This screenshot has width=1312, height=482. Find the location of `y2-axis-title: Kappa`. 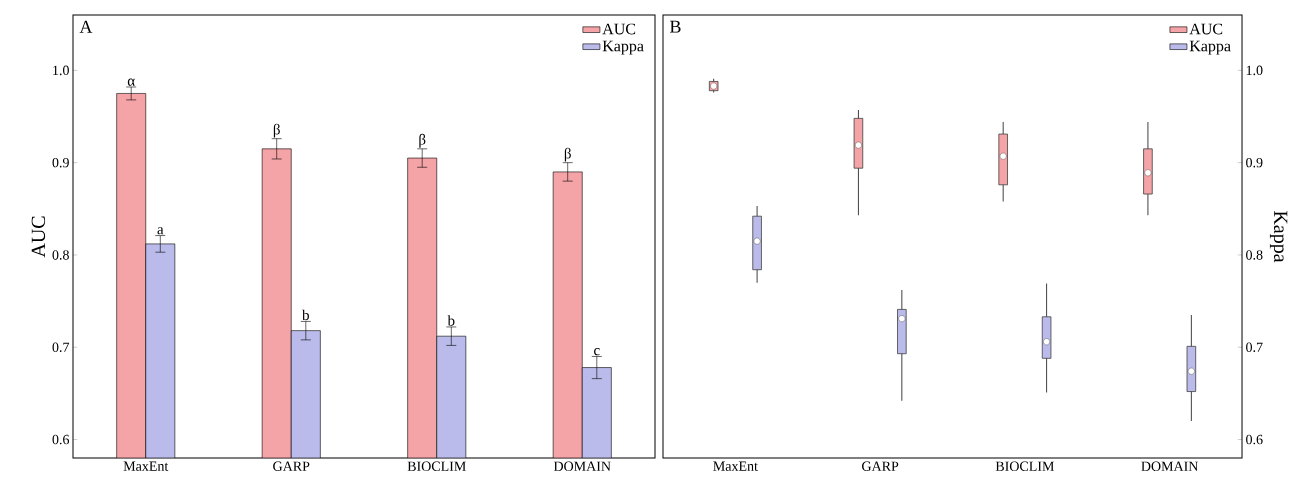

y2-axis-title: Kappa is located at coordinates (1278, 236).